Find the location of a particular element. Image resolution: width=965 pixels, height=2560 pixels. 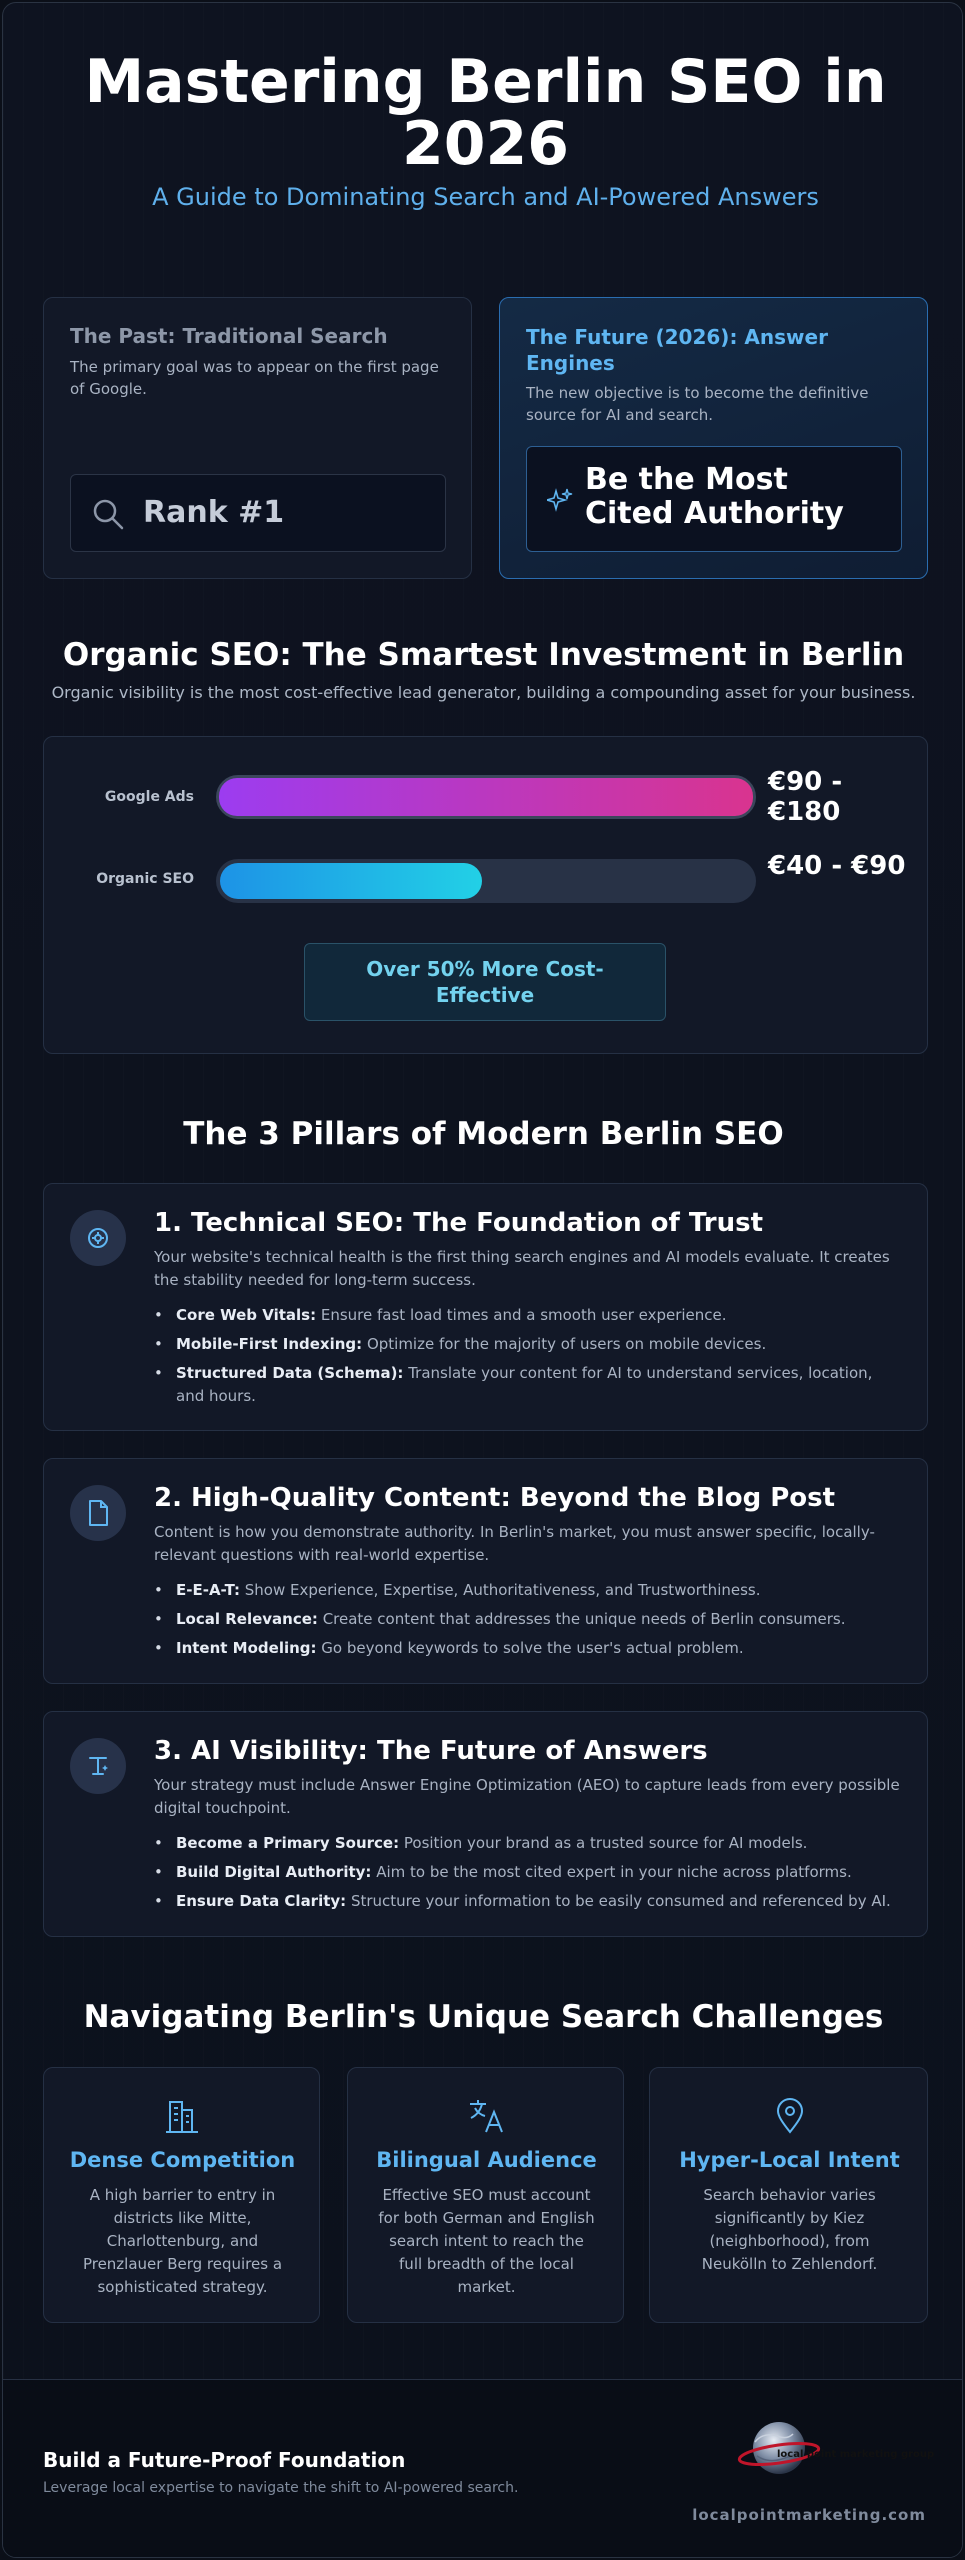

bar-fill-organic-seo is located at coordinates (351, 881).